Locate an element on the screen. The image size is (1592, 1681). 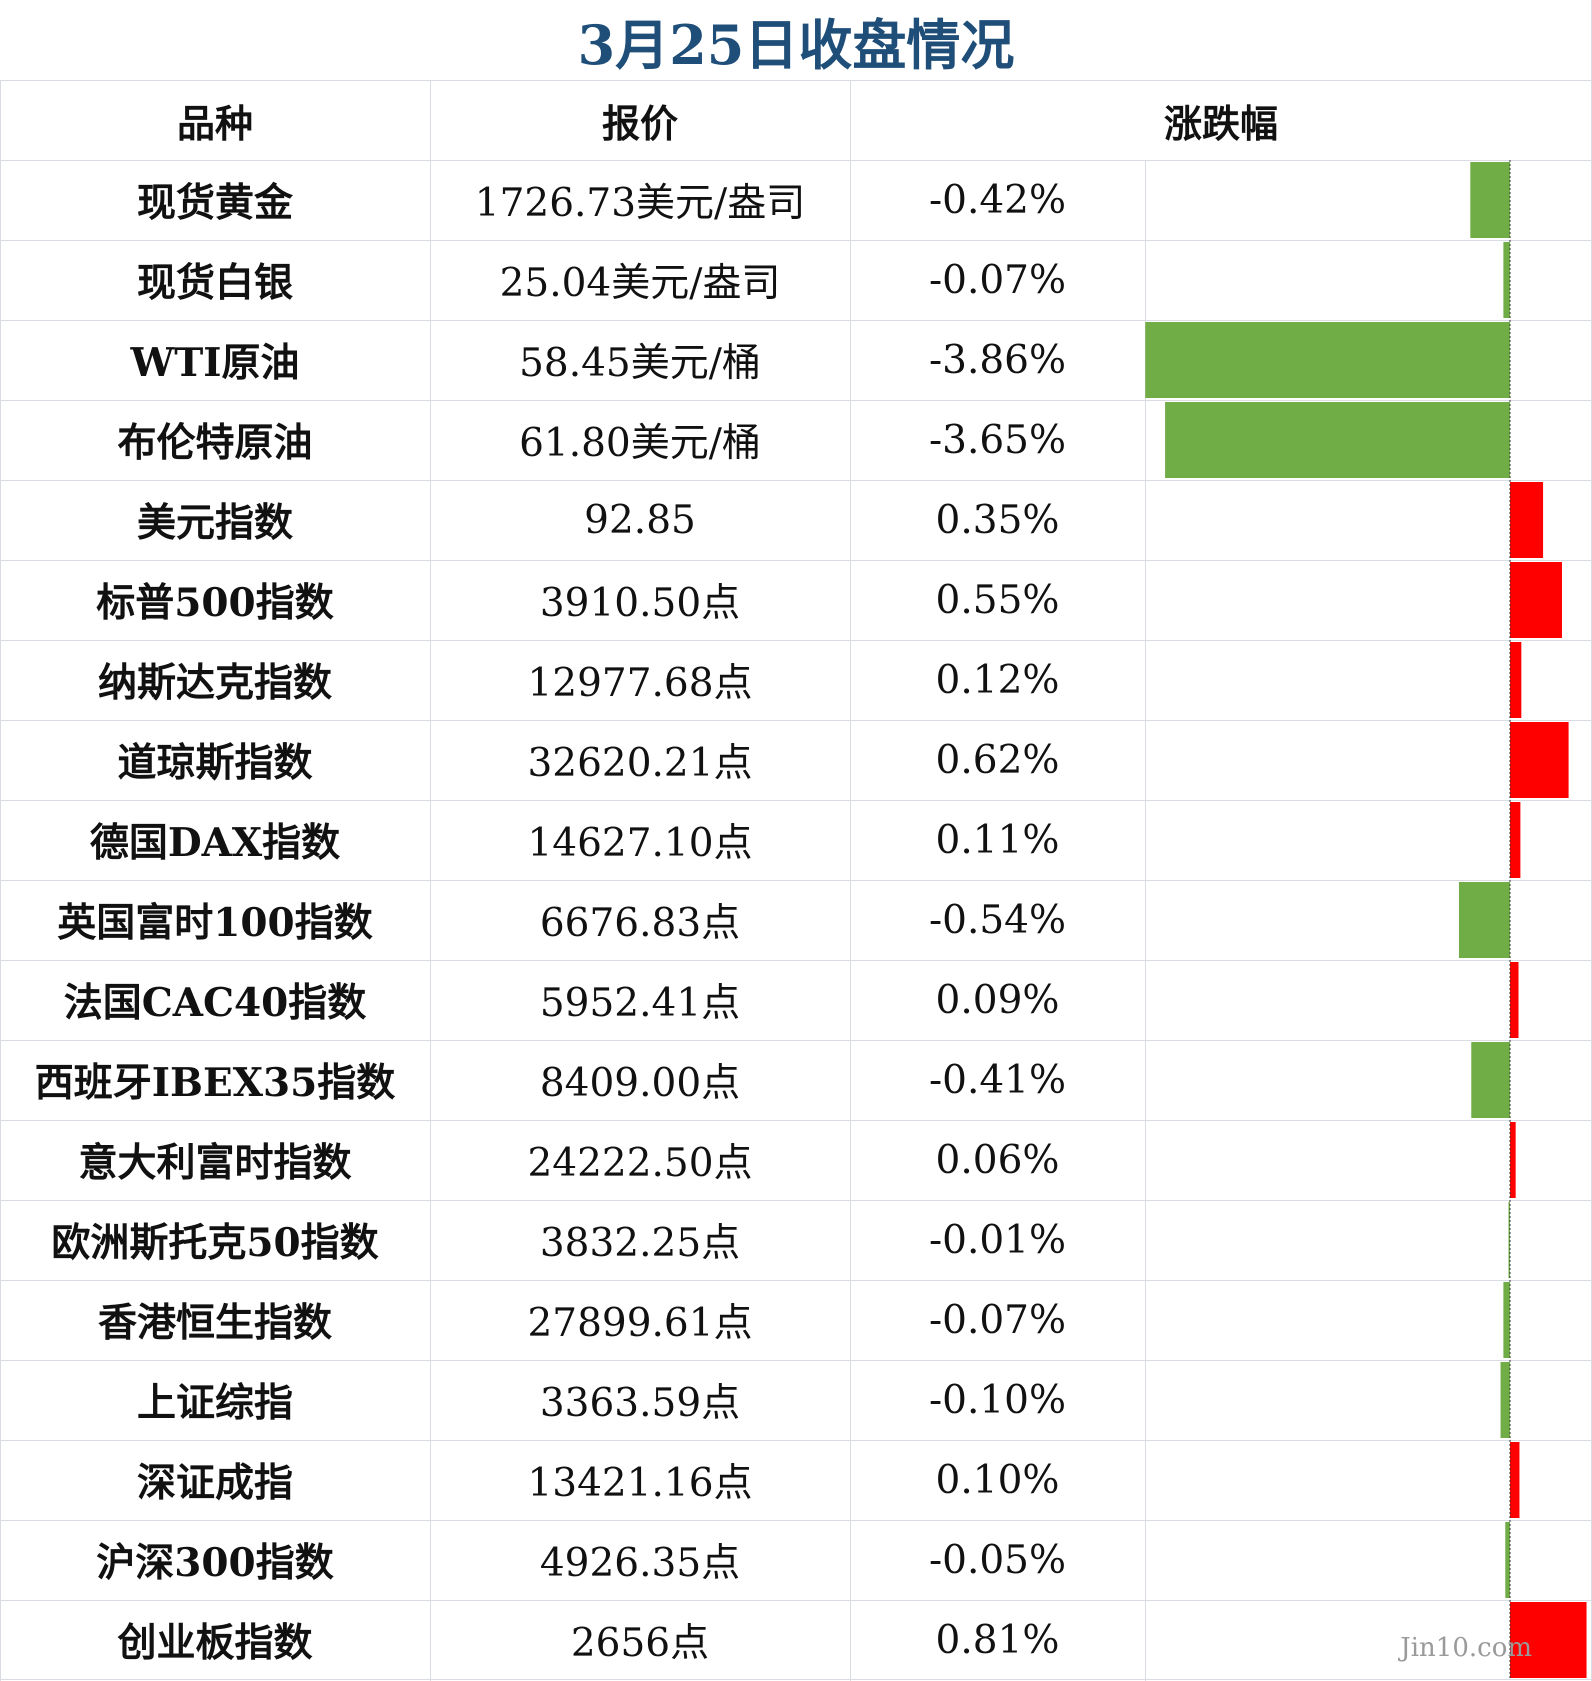
instrument-price: 58.45美元/桶 is located at coordinates (640, 363).